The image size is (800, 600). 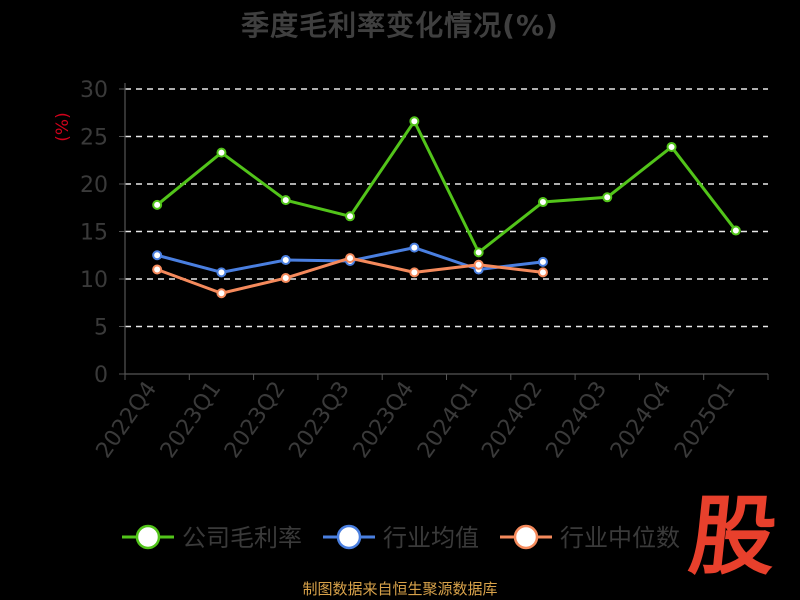 I want to click on y-tick-label: 5, so click(x=101, y=328).